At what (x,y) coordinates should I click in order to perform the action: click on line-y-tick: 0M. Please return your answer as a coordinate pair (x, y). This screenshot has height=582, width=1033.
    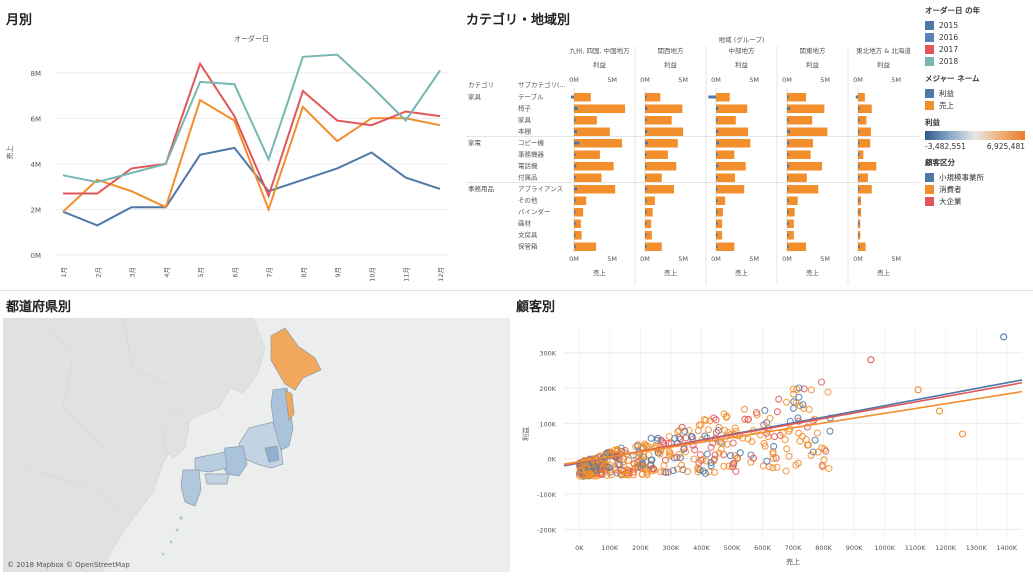
    Looking at the image, I should click on (36, 256).